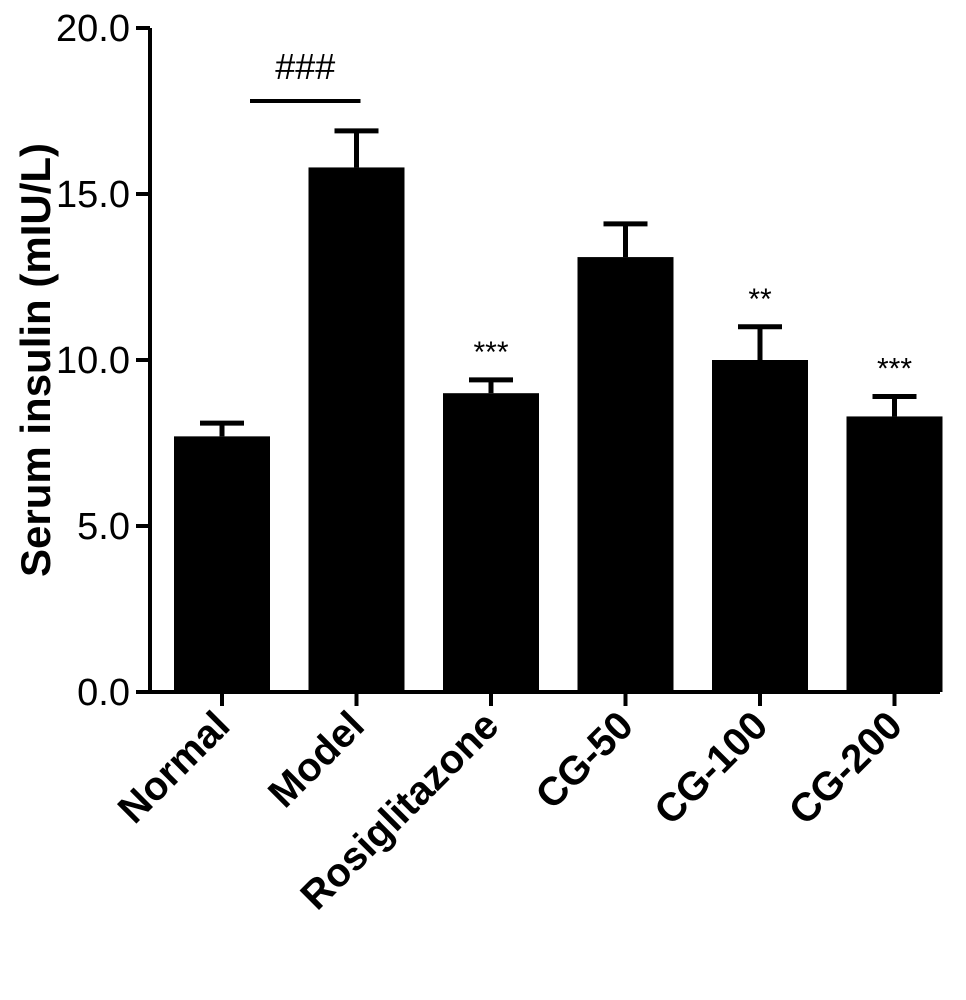 The image size is (966, 1000). I want to click on y-axis: 0.0 5.0 10.0 15.0 20.0, so click(103, 361).